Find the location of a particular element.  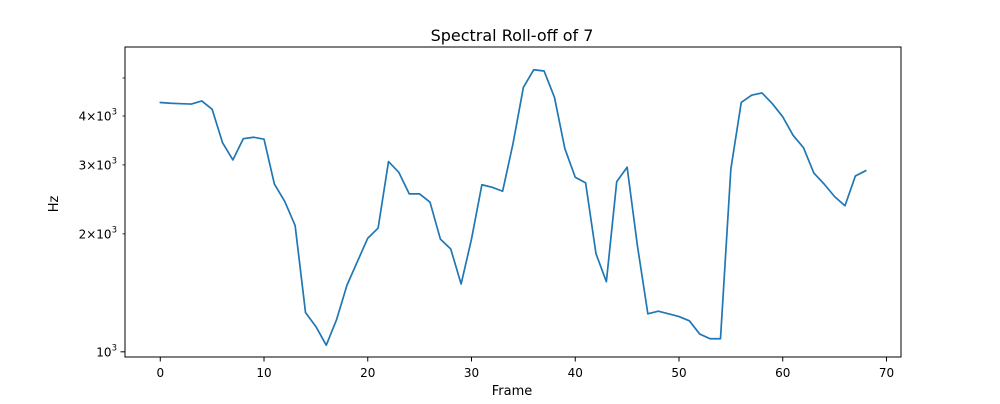

x-tick-label: 20 is located at coordinates (367, 373).